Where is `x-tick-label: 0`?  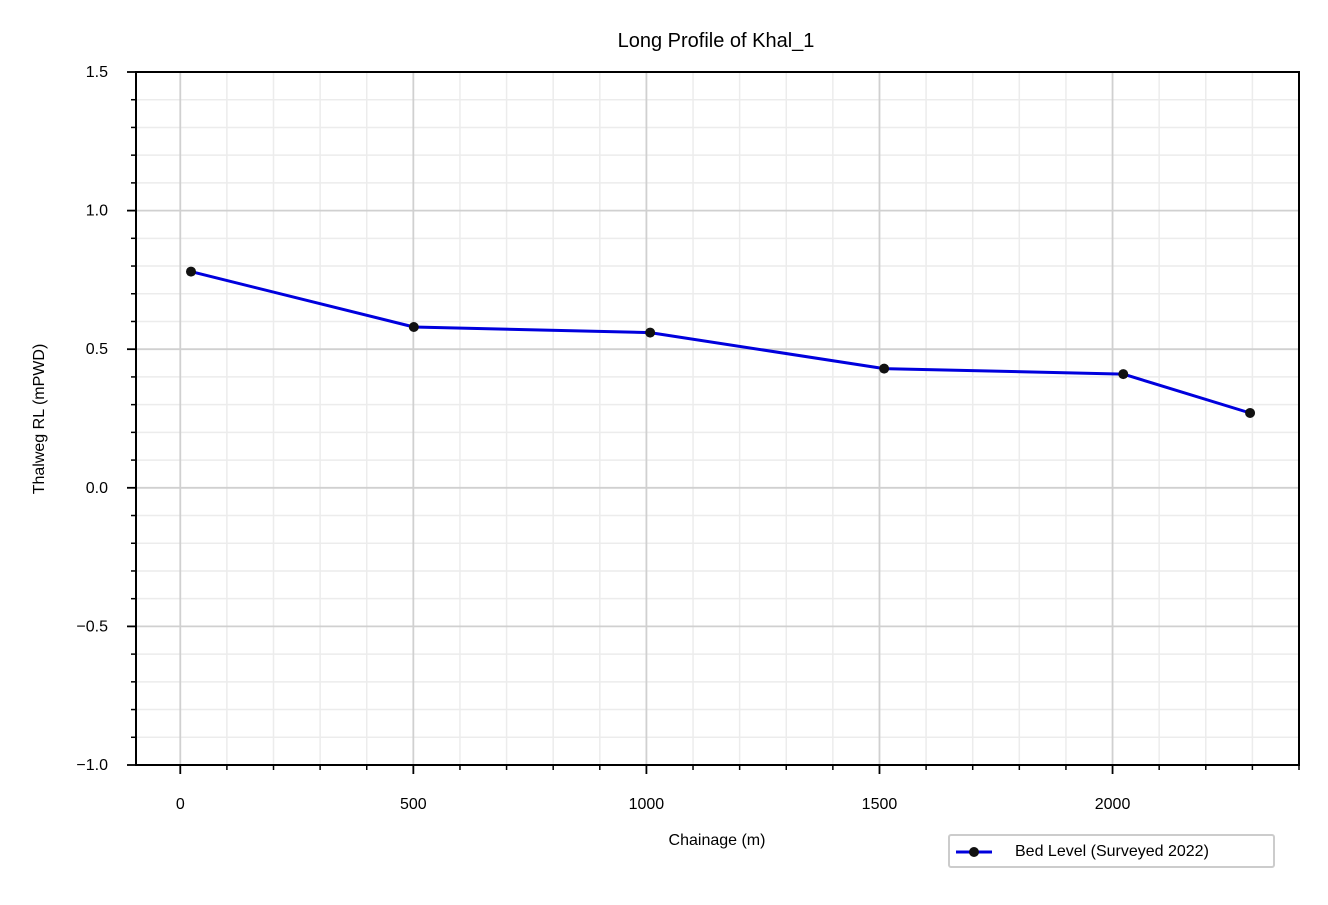 x-tick-label: 0 is located at coordinates (180, 804).